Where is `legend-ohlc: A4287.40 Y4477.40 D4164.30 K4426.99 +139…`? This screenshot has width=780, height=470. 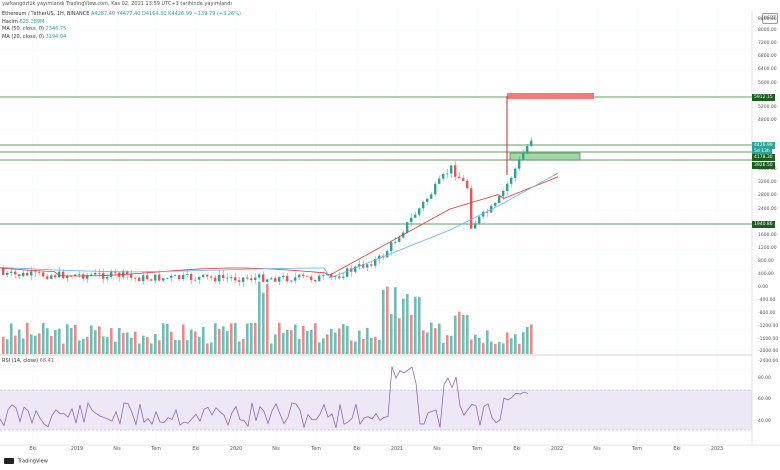 legend-ohlc: A4287.40 Y4477.40 D4164.30 K4426.99 +139… is located at coordinates (166, 14).